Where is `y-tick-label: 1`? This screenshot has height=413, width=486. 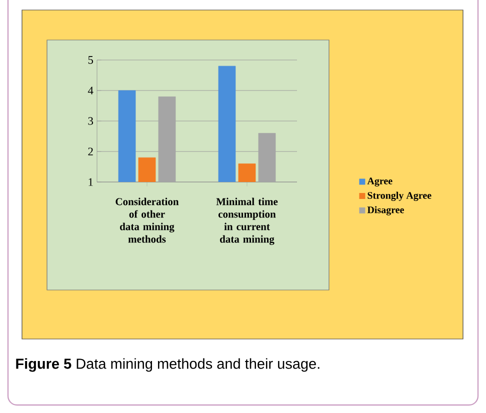 y-tick-label: 1 is located at coordinates (90, 182).